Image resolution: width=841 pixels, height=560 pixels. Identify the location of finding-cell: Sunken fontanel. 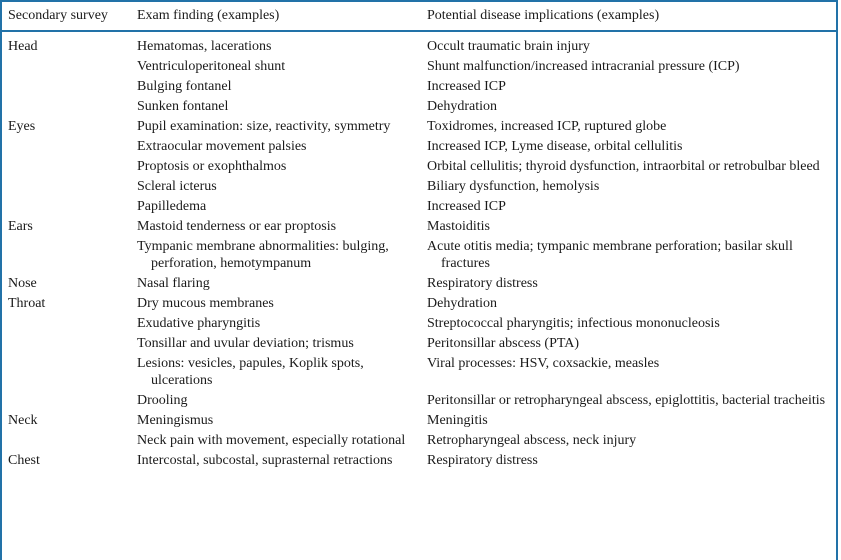
(183, 106).